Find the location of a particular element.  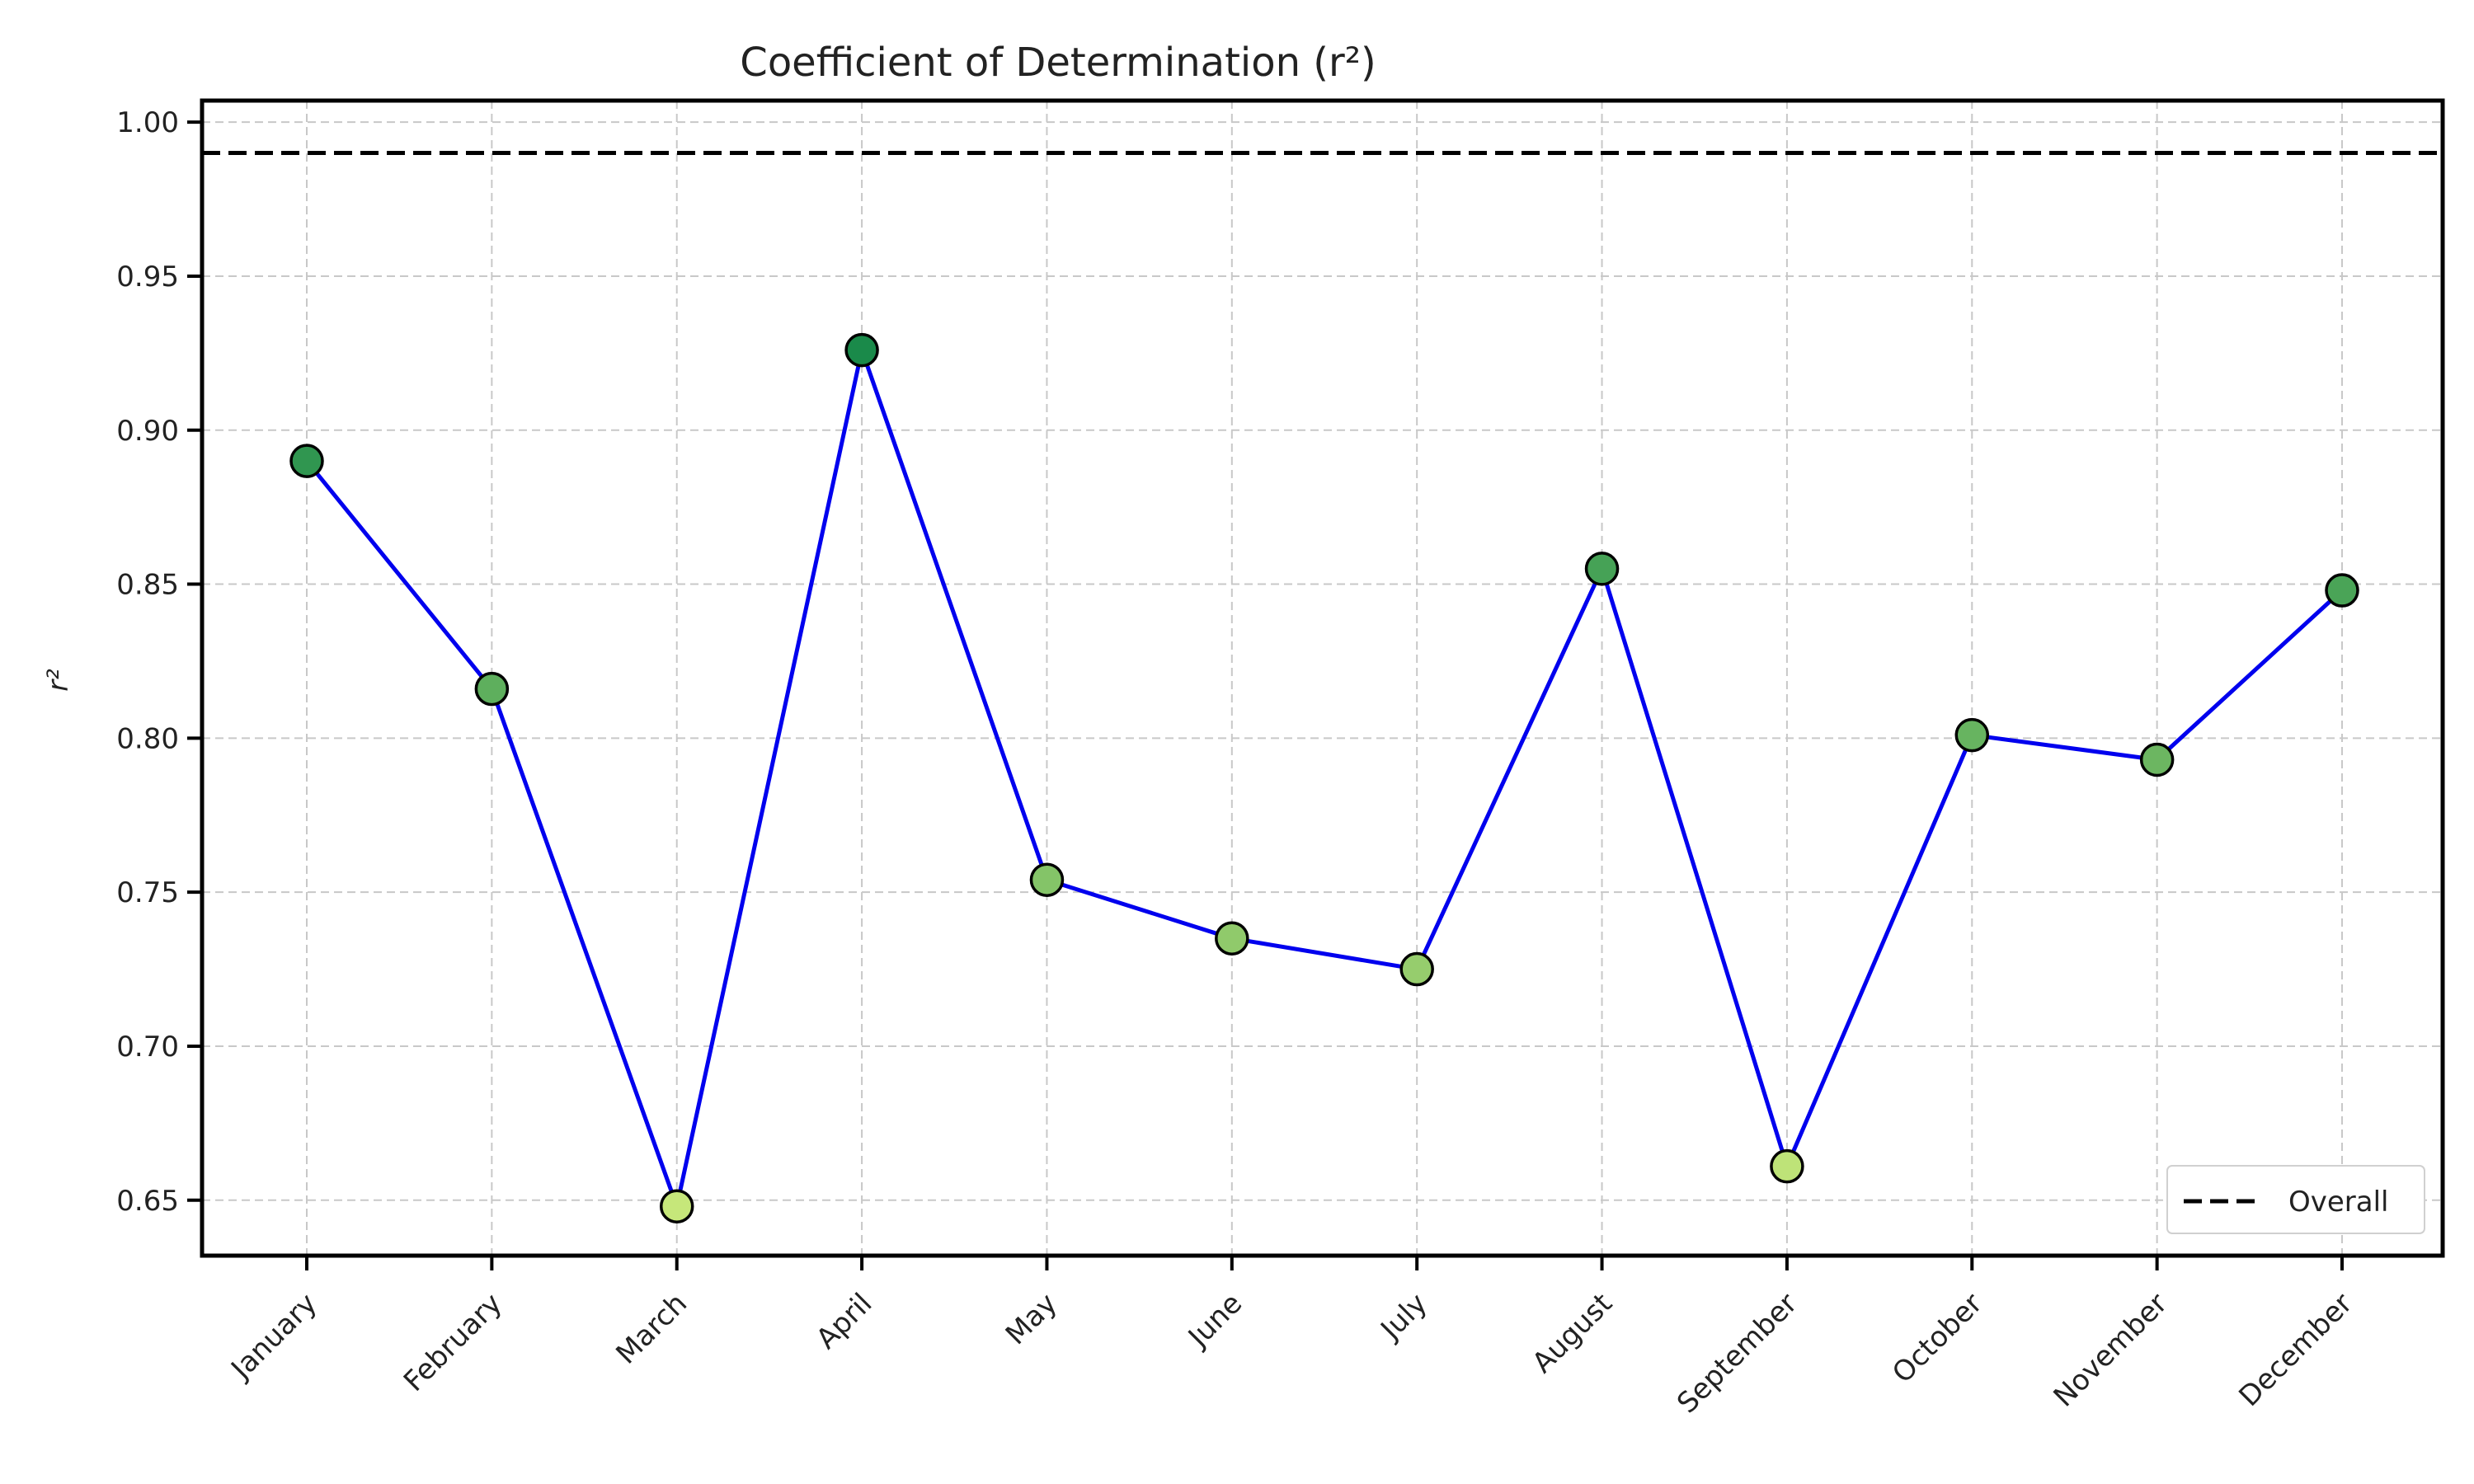

y-tick-label: 0.65 is located at coordinates (147, 1201).